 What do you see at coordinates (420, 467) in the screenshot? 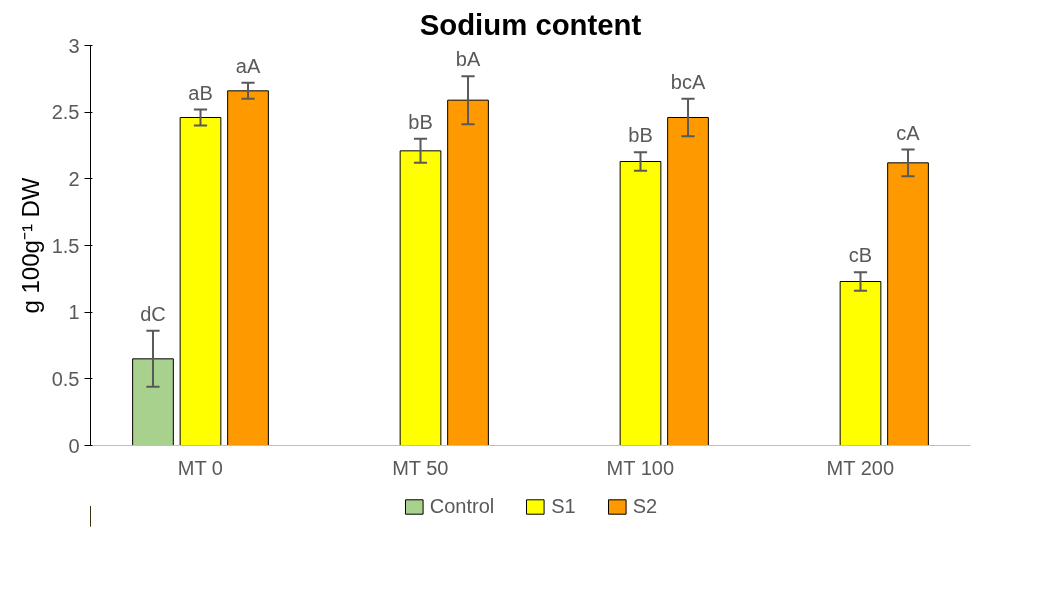
I see `x-tick-label: MT 50` at bounding box center [420, 467].